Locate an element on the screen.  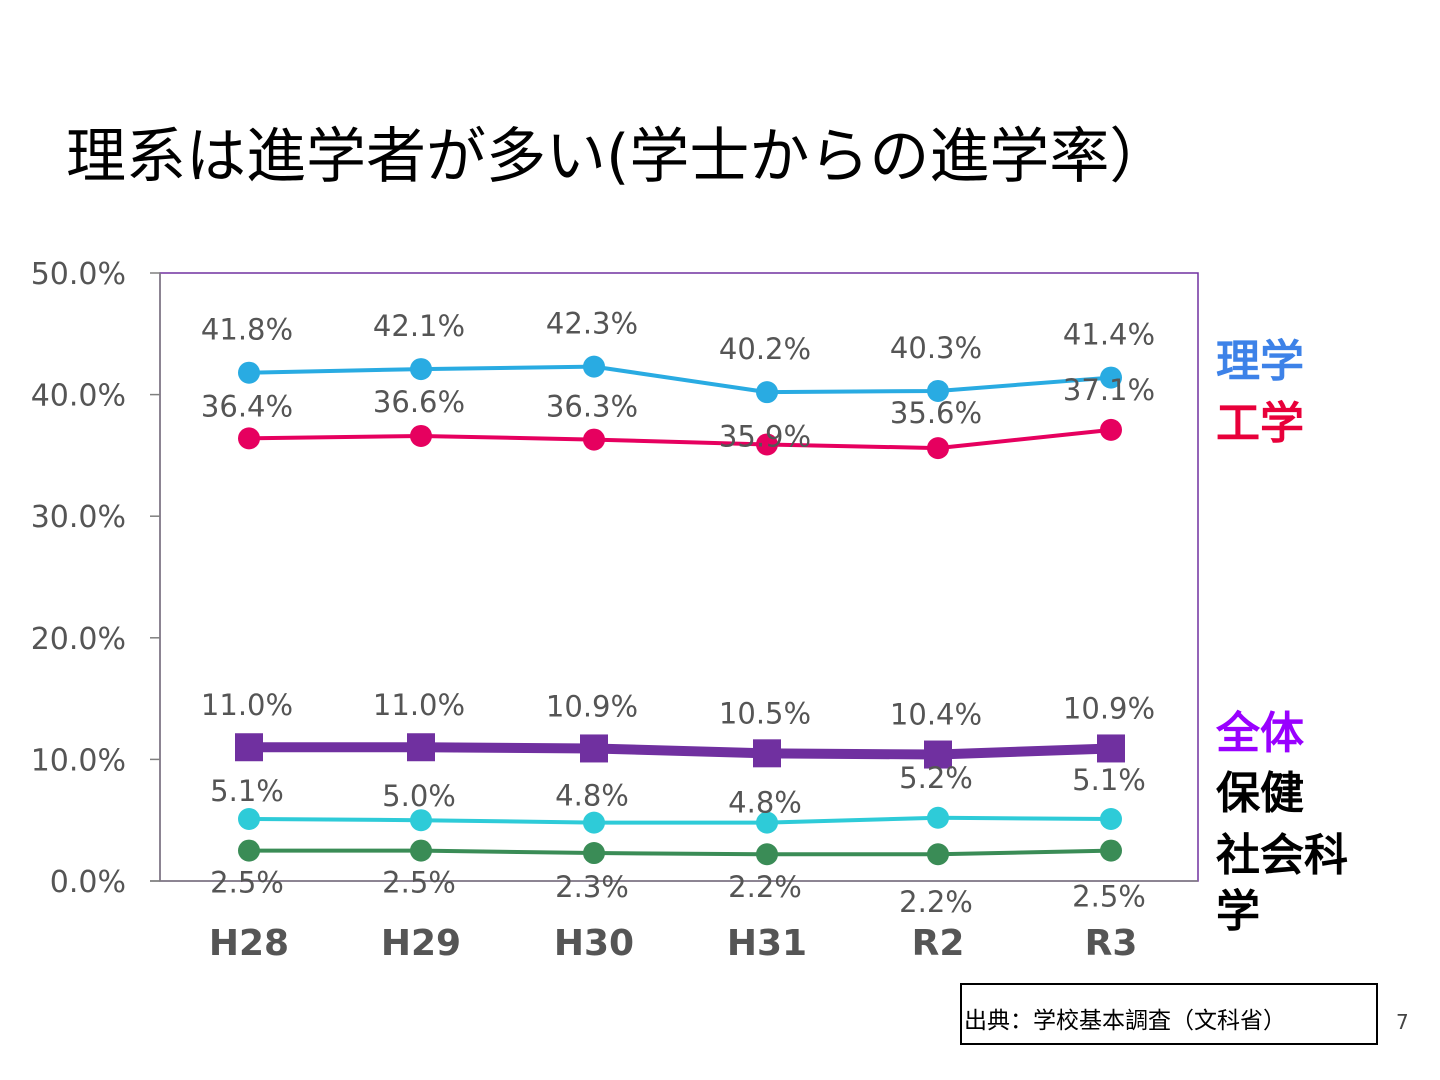
y-tick-label: 0.0% is located at coordinates (88, 882).